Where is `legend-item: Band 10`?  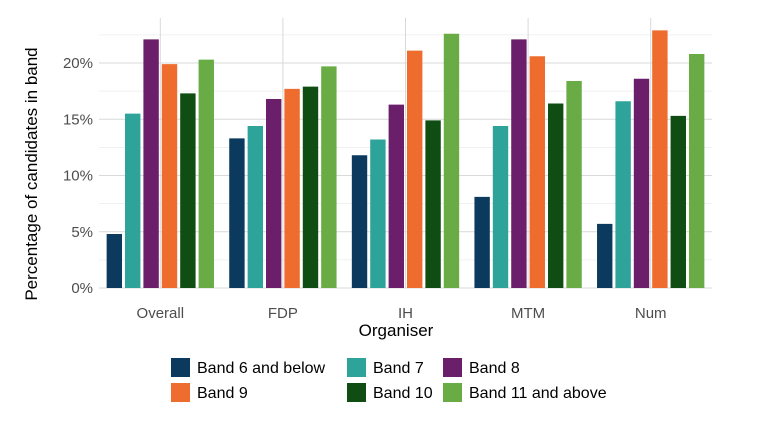
legend-item: Band 10 is located at coordinates (390, 392).